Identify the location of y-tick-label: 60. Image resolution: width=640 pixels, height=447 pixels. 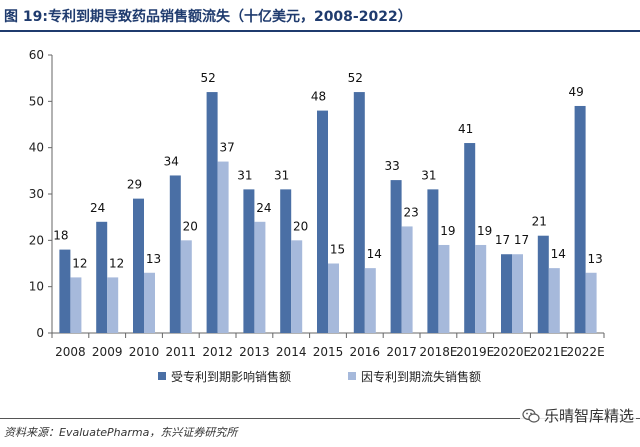
(36, 55).